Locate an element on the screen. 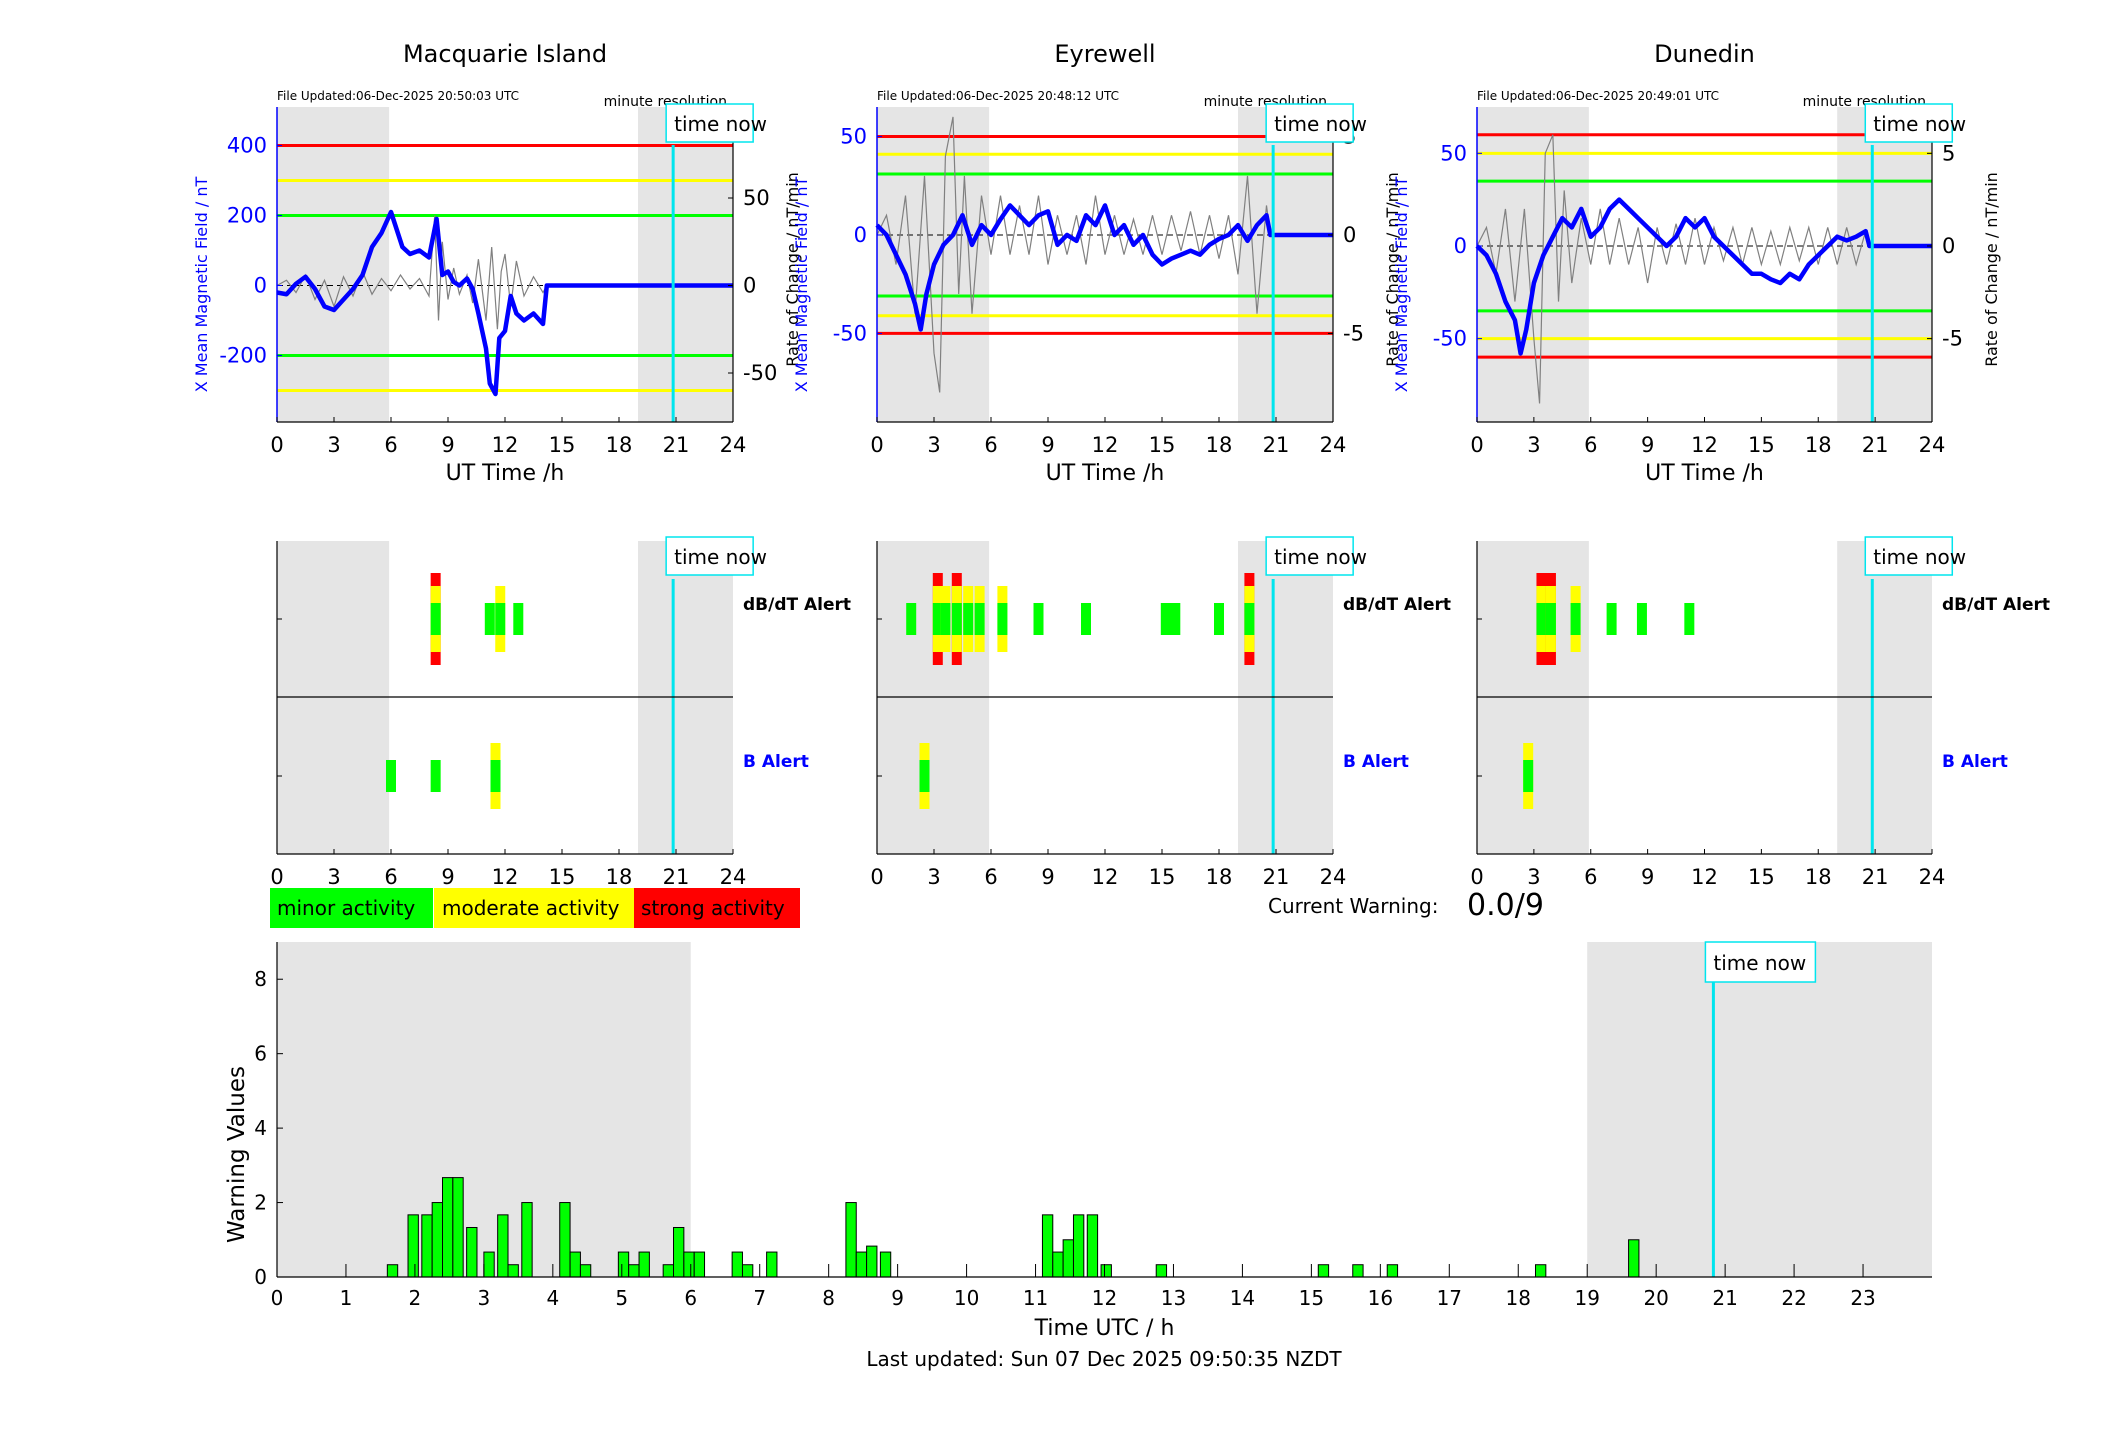  macquarie-island-title: Macquarie Island is located at coordinates (505, 54).